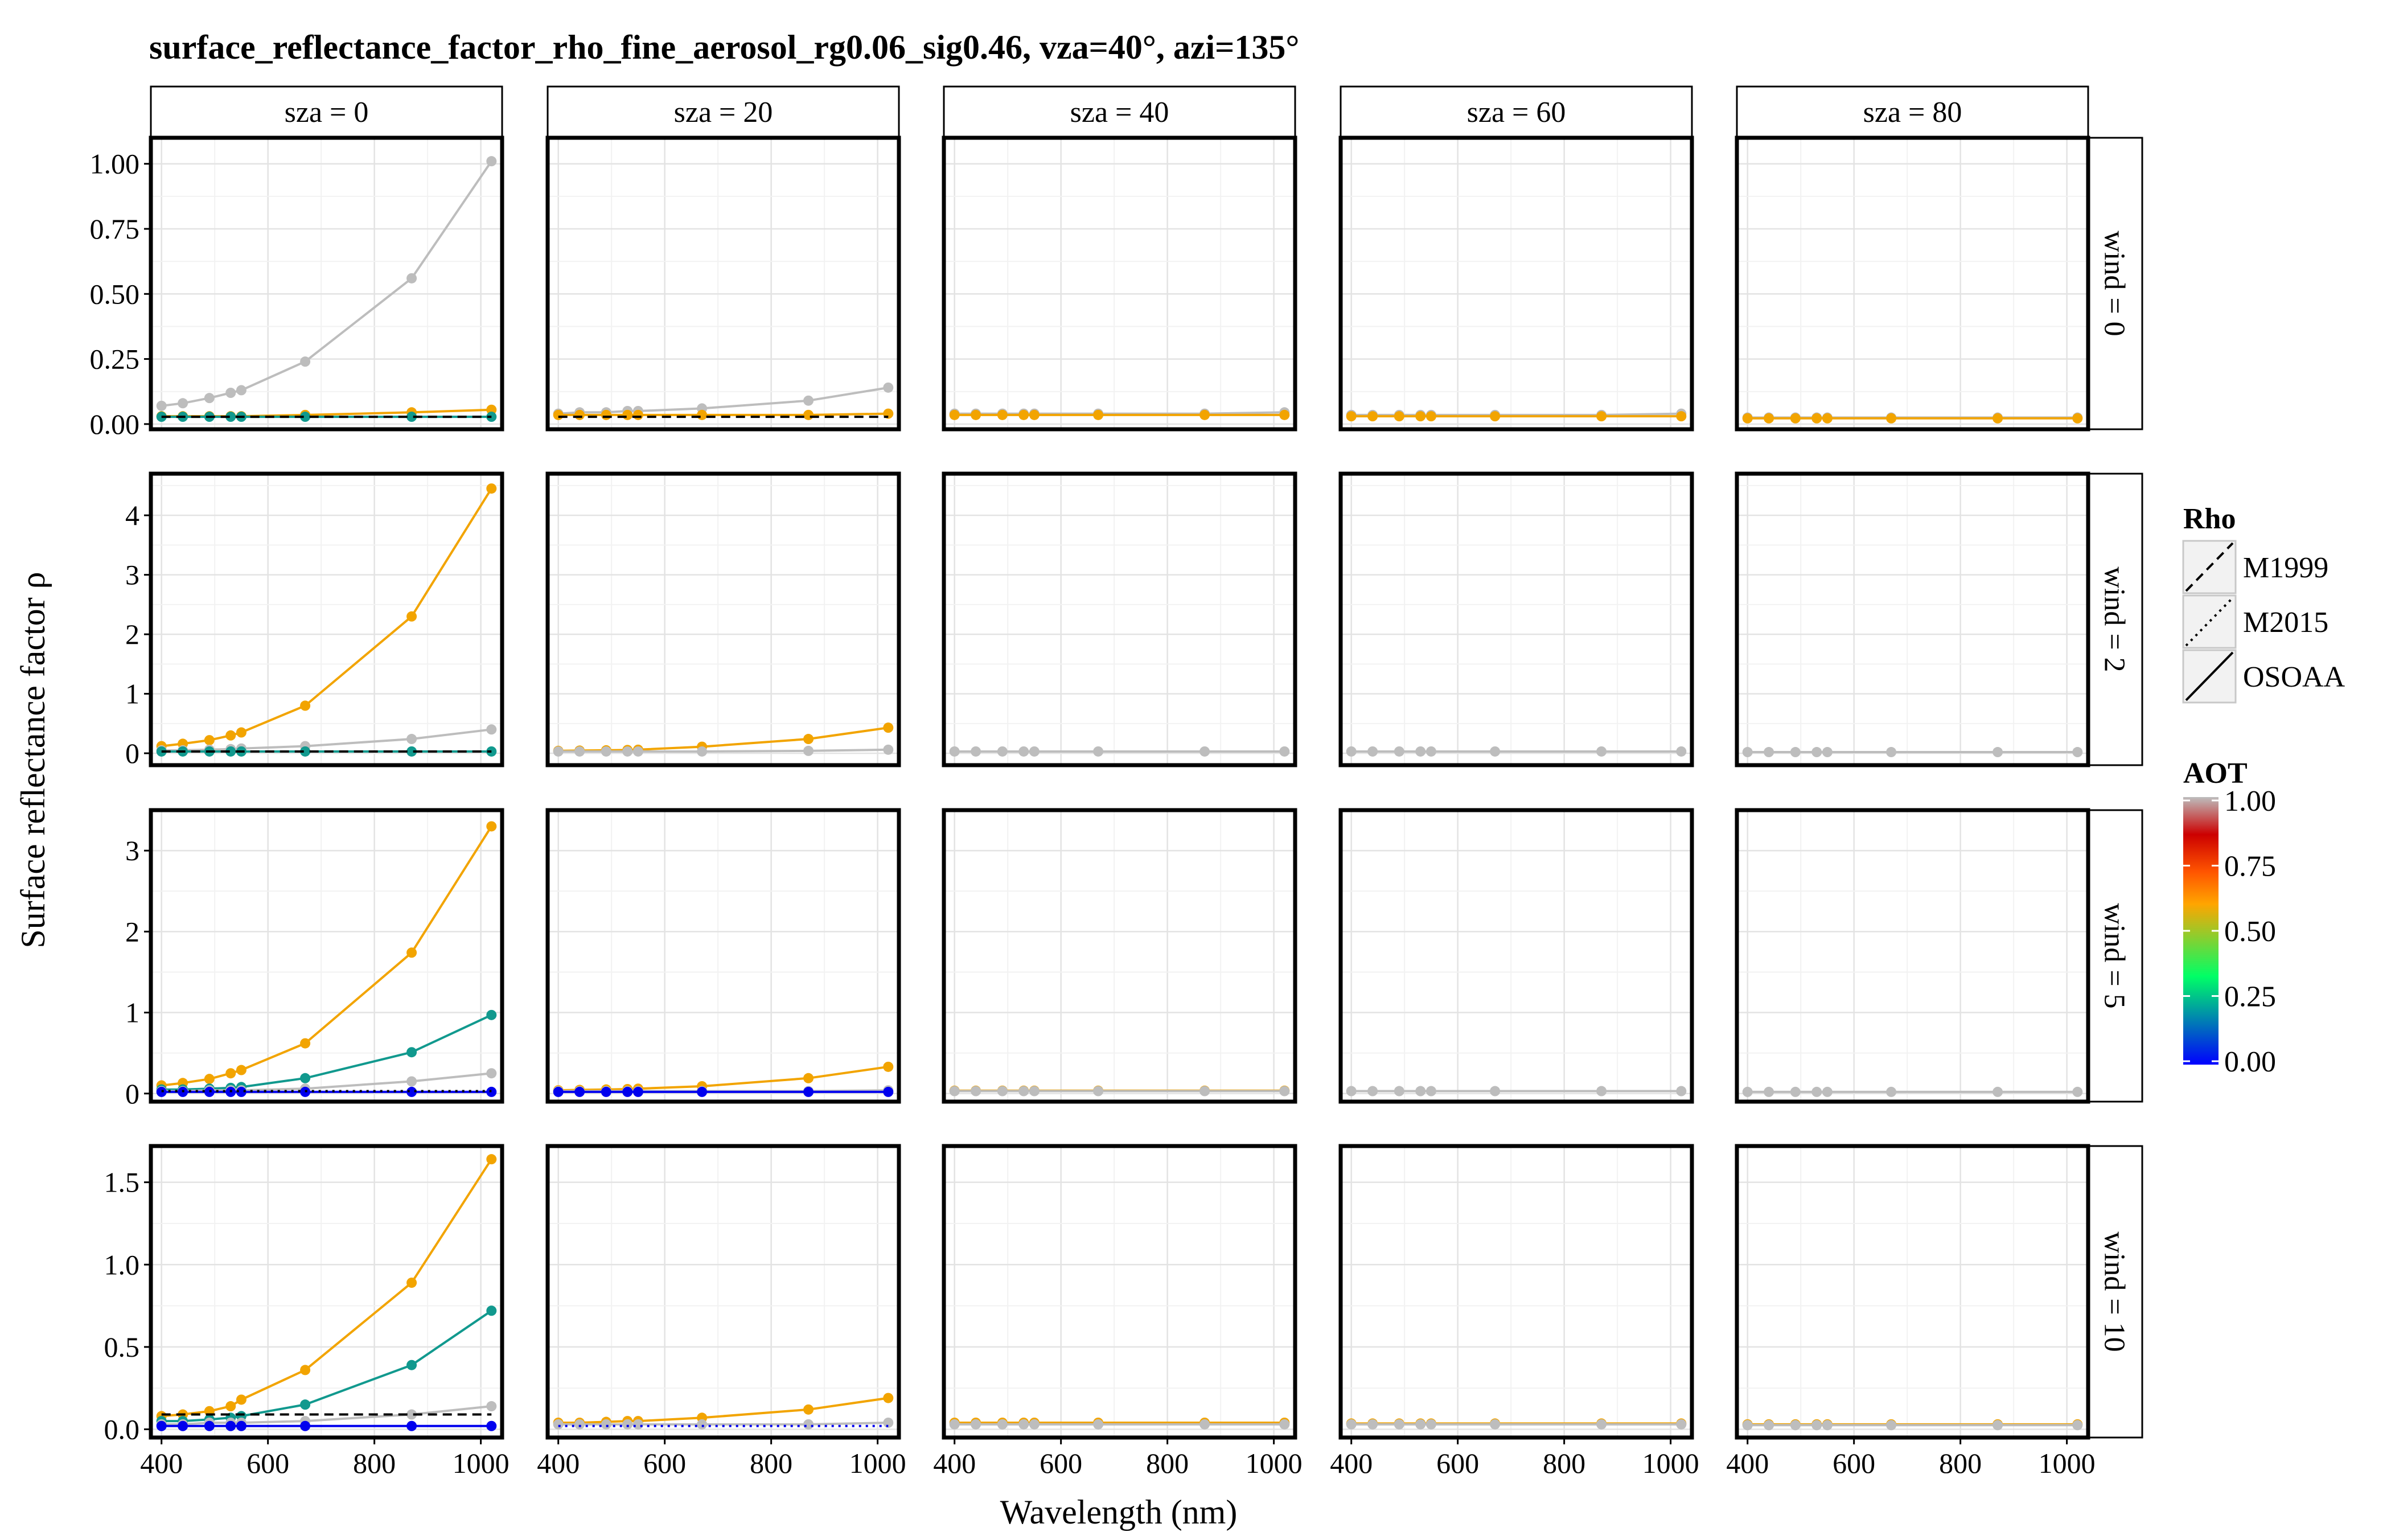 This screenshot has width=2391, height=1540. I want to click on y-tick-label: 1, so click(132, 1013).